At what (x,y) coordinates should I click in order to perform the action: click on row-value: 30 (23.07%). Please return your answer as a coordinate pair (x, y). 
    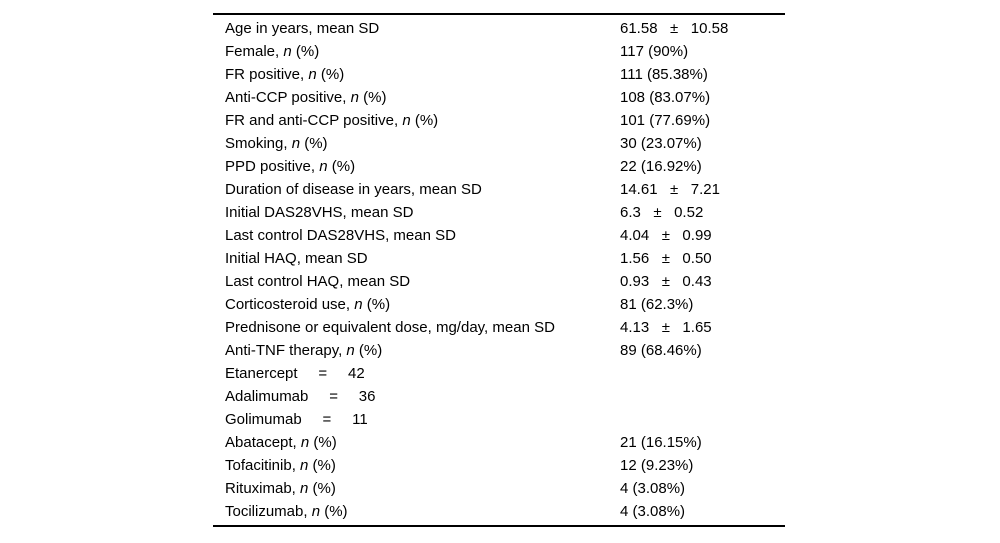
    Looking at the image, I should click on (661, 143).